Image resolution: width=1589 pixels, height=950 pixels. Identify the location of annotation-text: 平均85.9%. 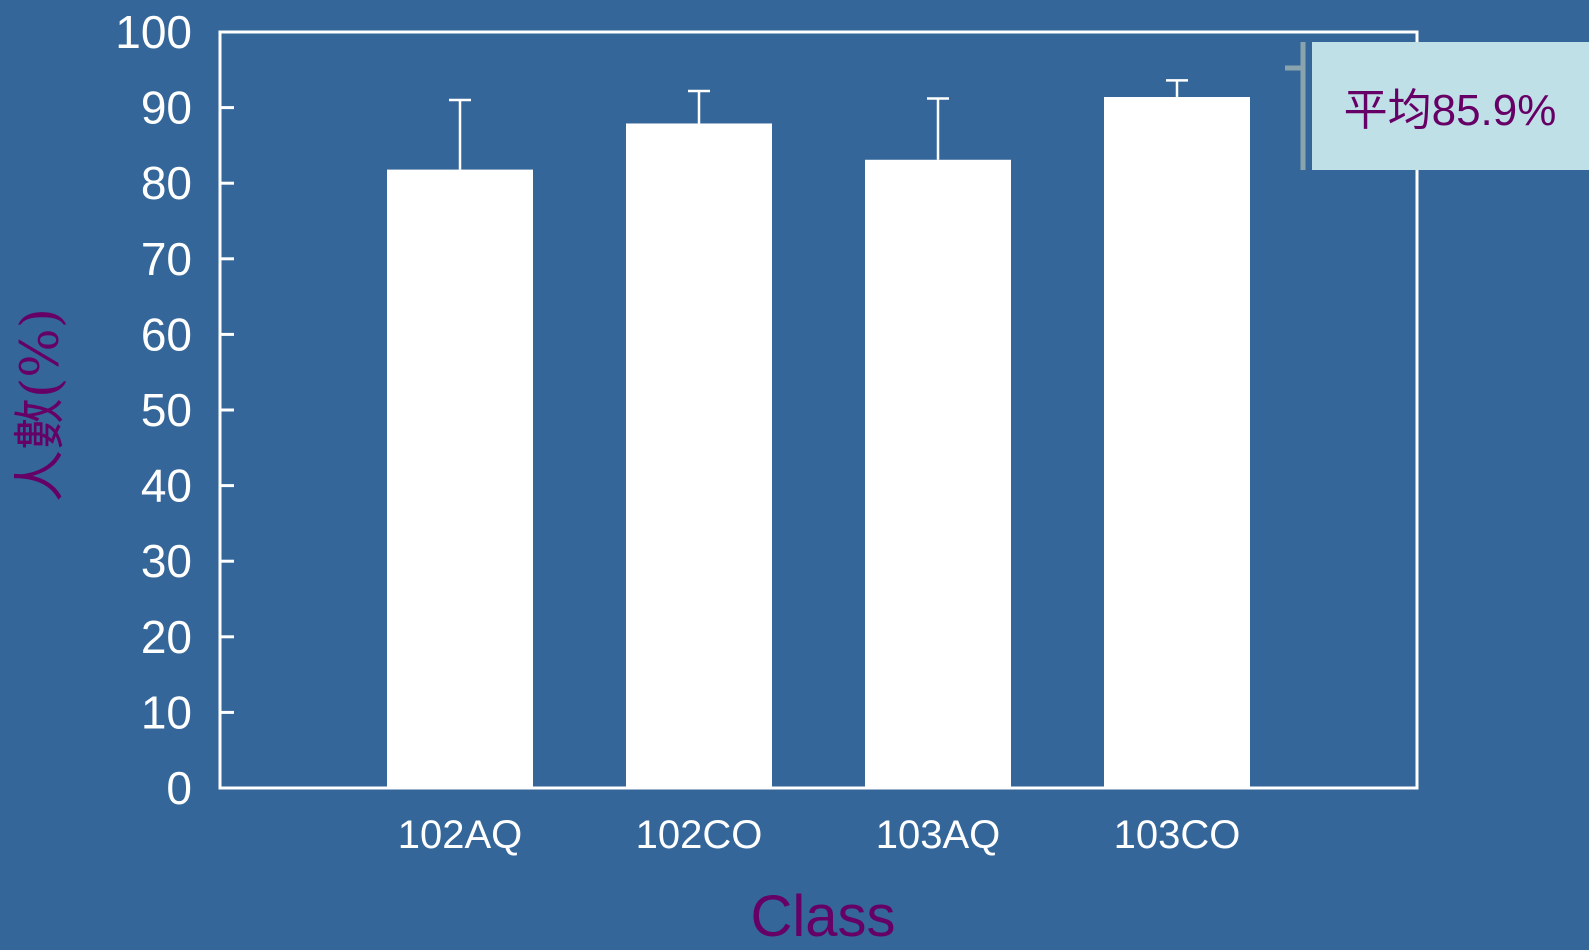
(1450, 110).